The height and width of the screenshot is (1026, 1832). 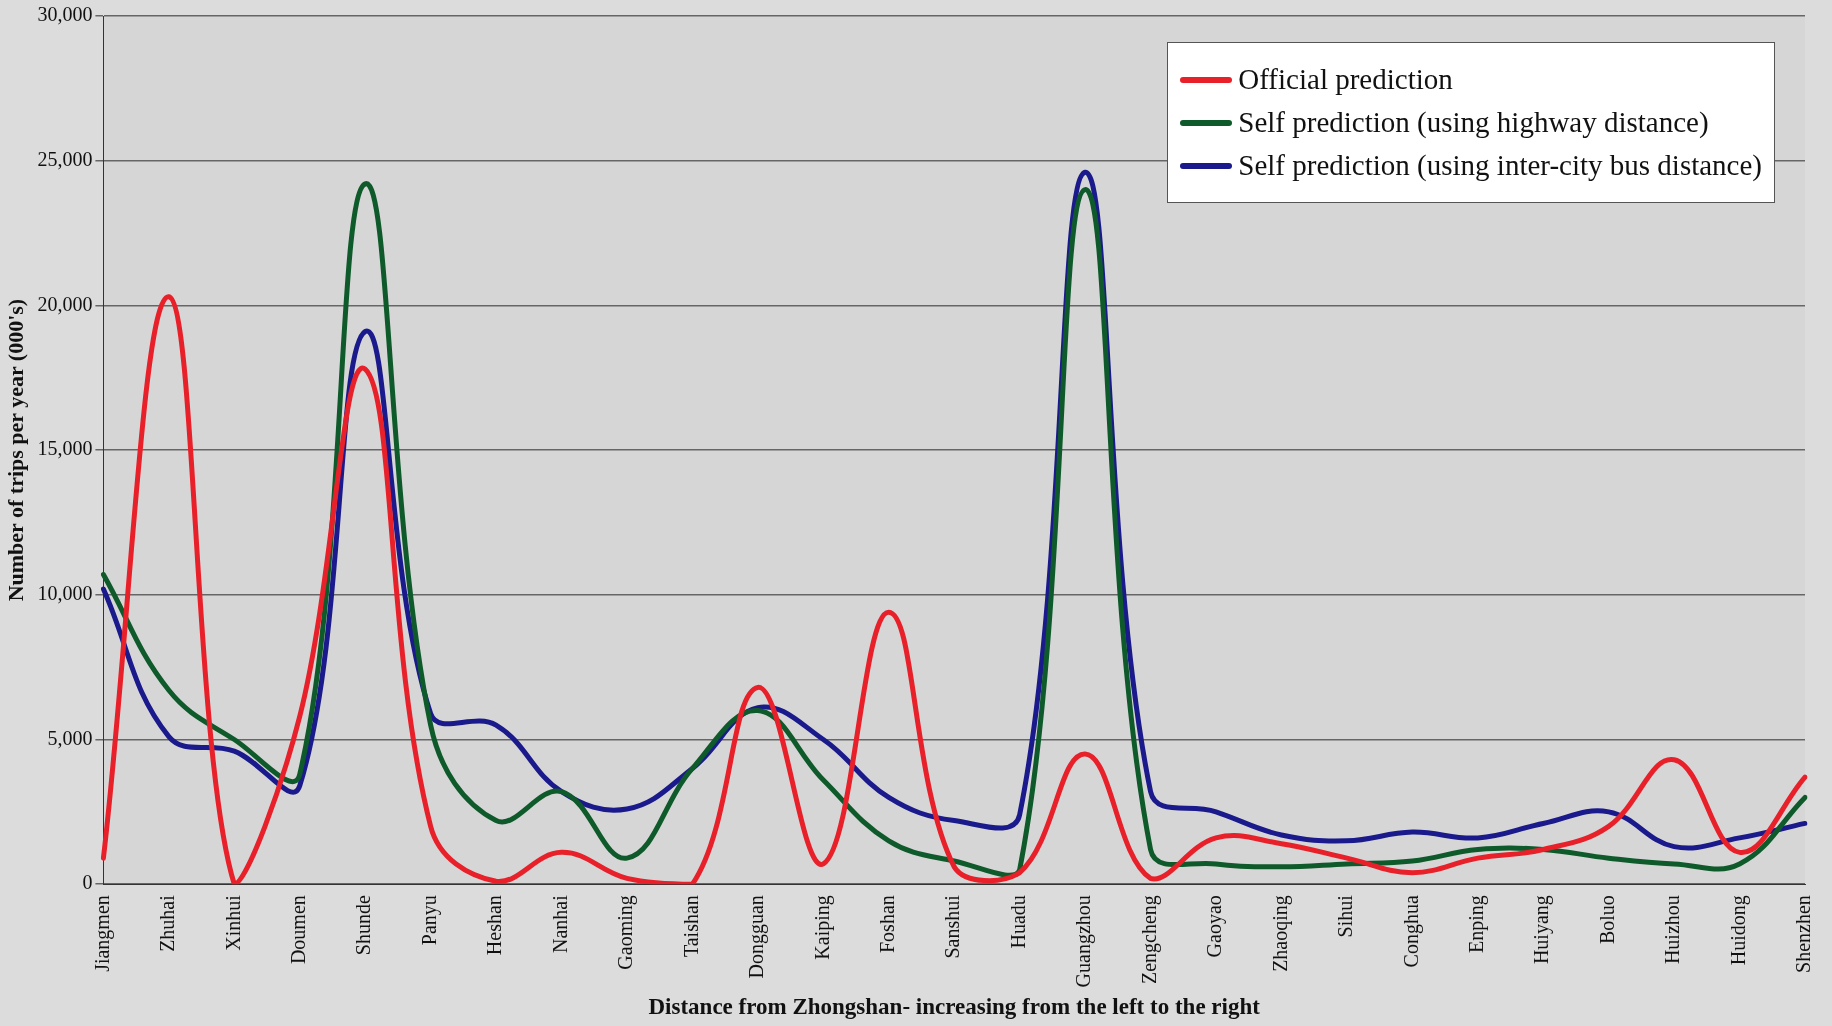 I want to click on x-axis-title: Distance from Zhongshan- increasing from the left to the right, so click(x=954, y=1007).